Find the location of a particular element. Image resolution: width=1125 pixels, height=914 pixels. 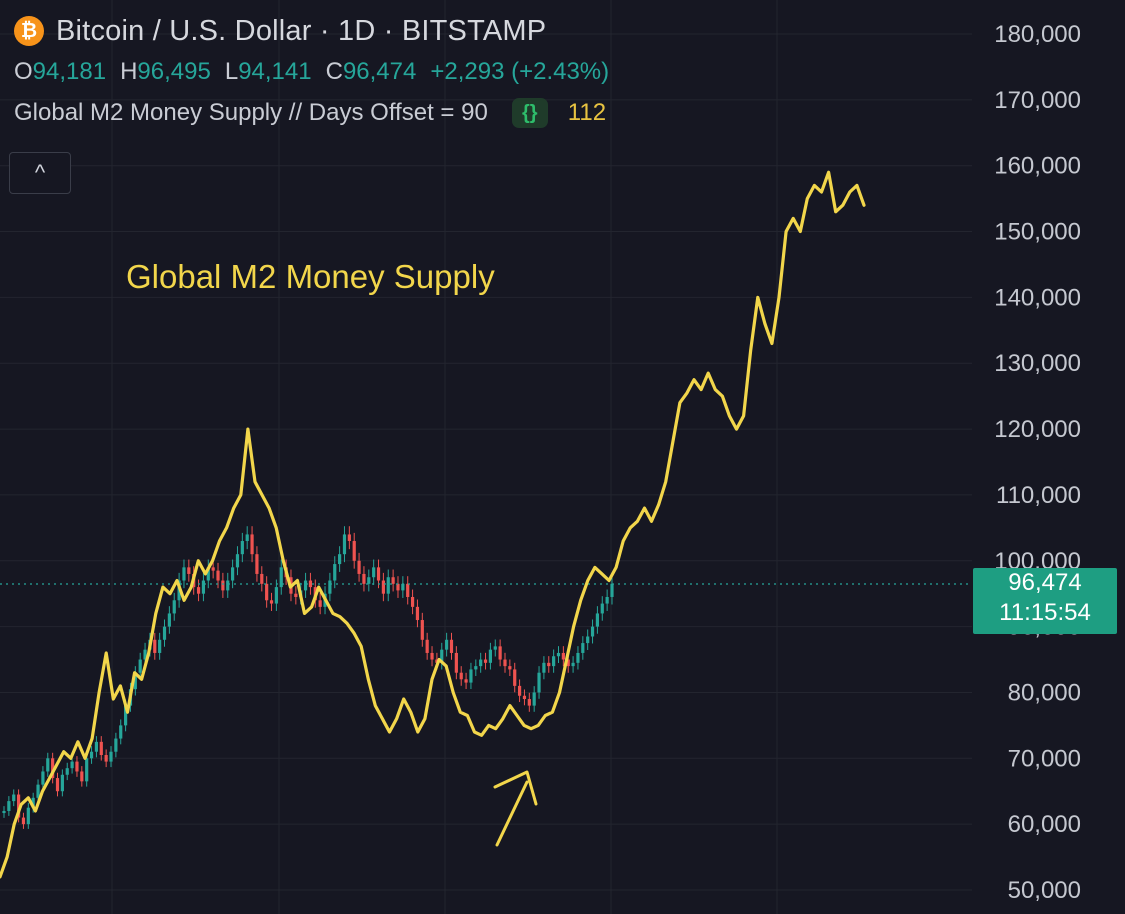

close-label: C is located at coordinates (334, 71).